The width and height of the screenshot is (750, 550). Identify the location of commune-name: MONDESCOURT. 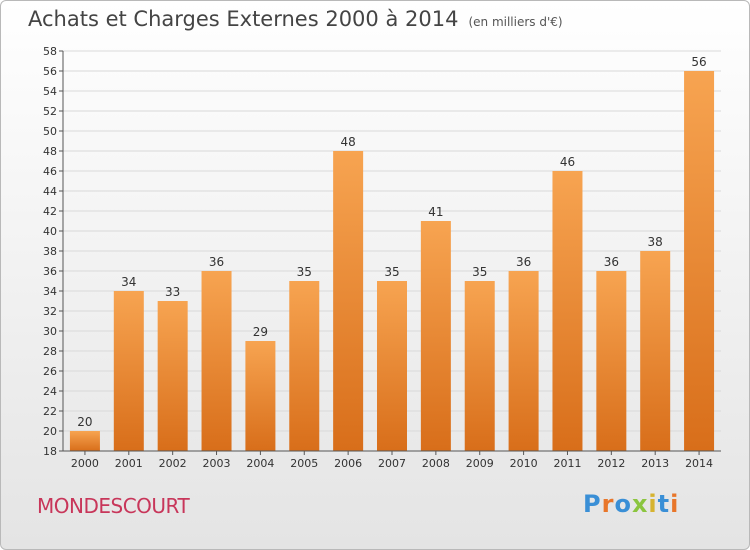
(113, 506).